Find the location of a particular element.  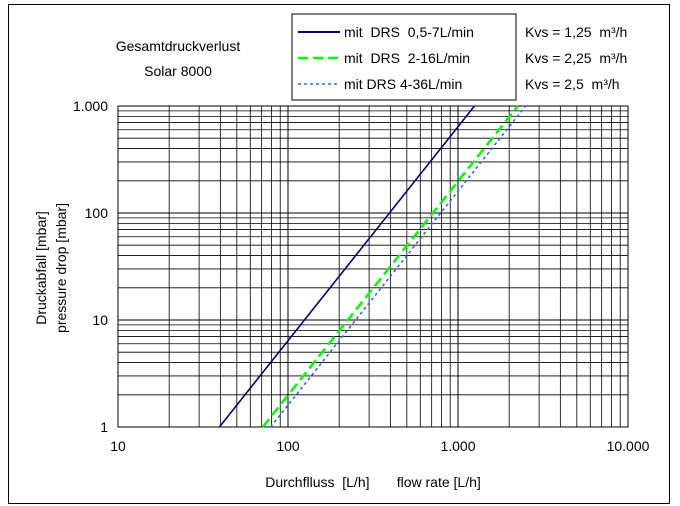

legend-label-series-1: mit DRS 0,5-7L/min is located at coordinates (409, 32).